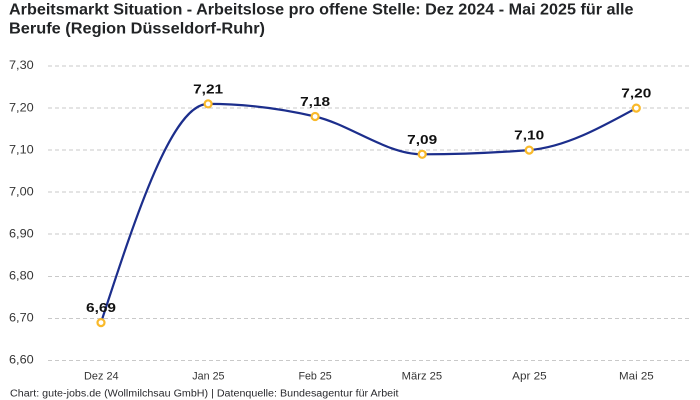 The height and width of the screenshot is (400, 700). What do you see at coordinates (101, 377) in the screenshot?
I see `svg-text: Dez 24` at bounding box center [101, 377].